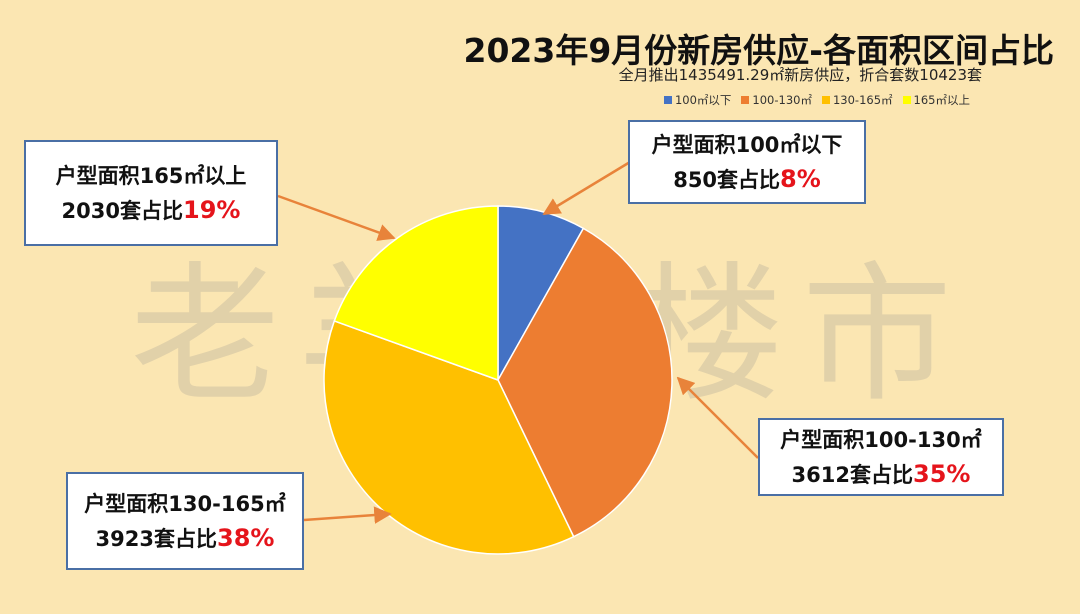 Image resolution: width=1080 pixels, height=614 pixels. I want to click on callout-percent: 35%, so click(942, 473).